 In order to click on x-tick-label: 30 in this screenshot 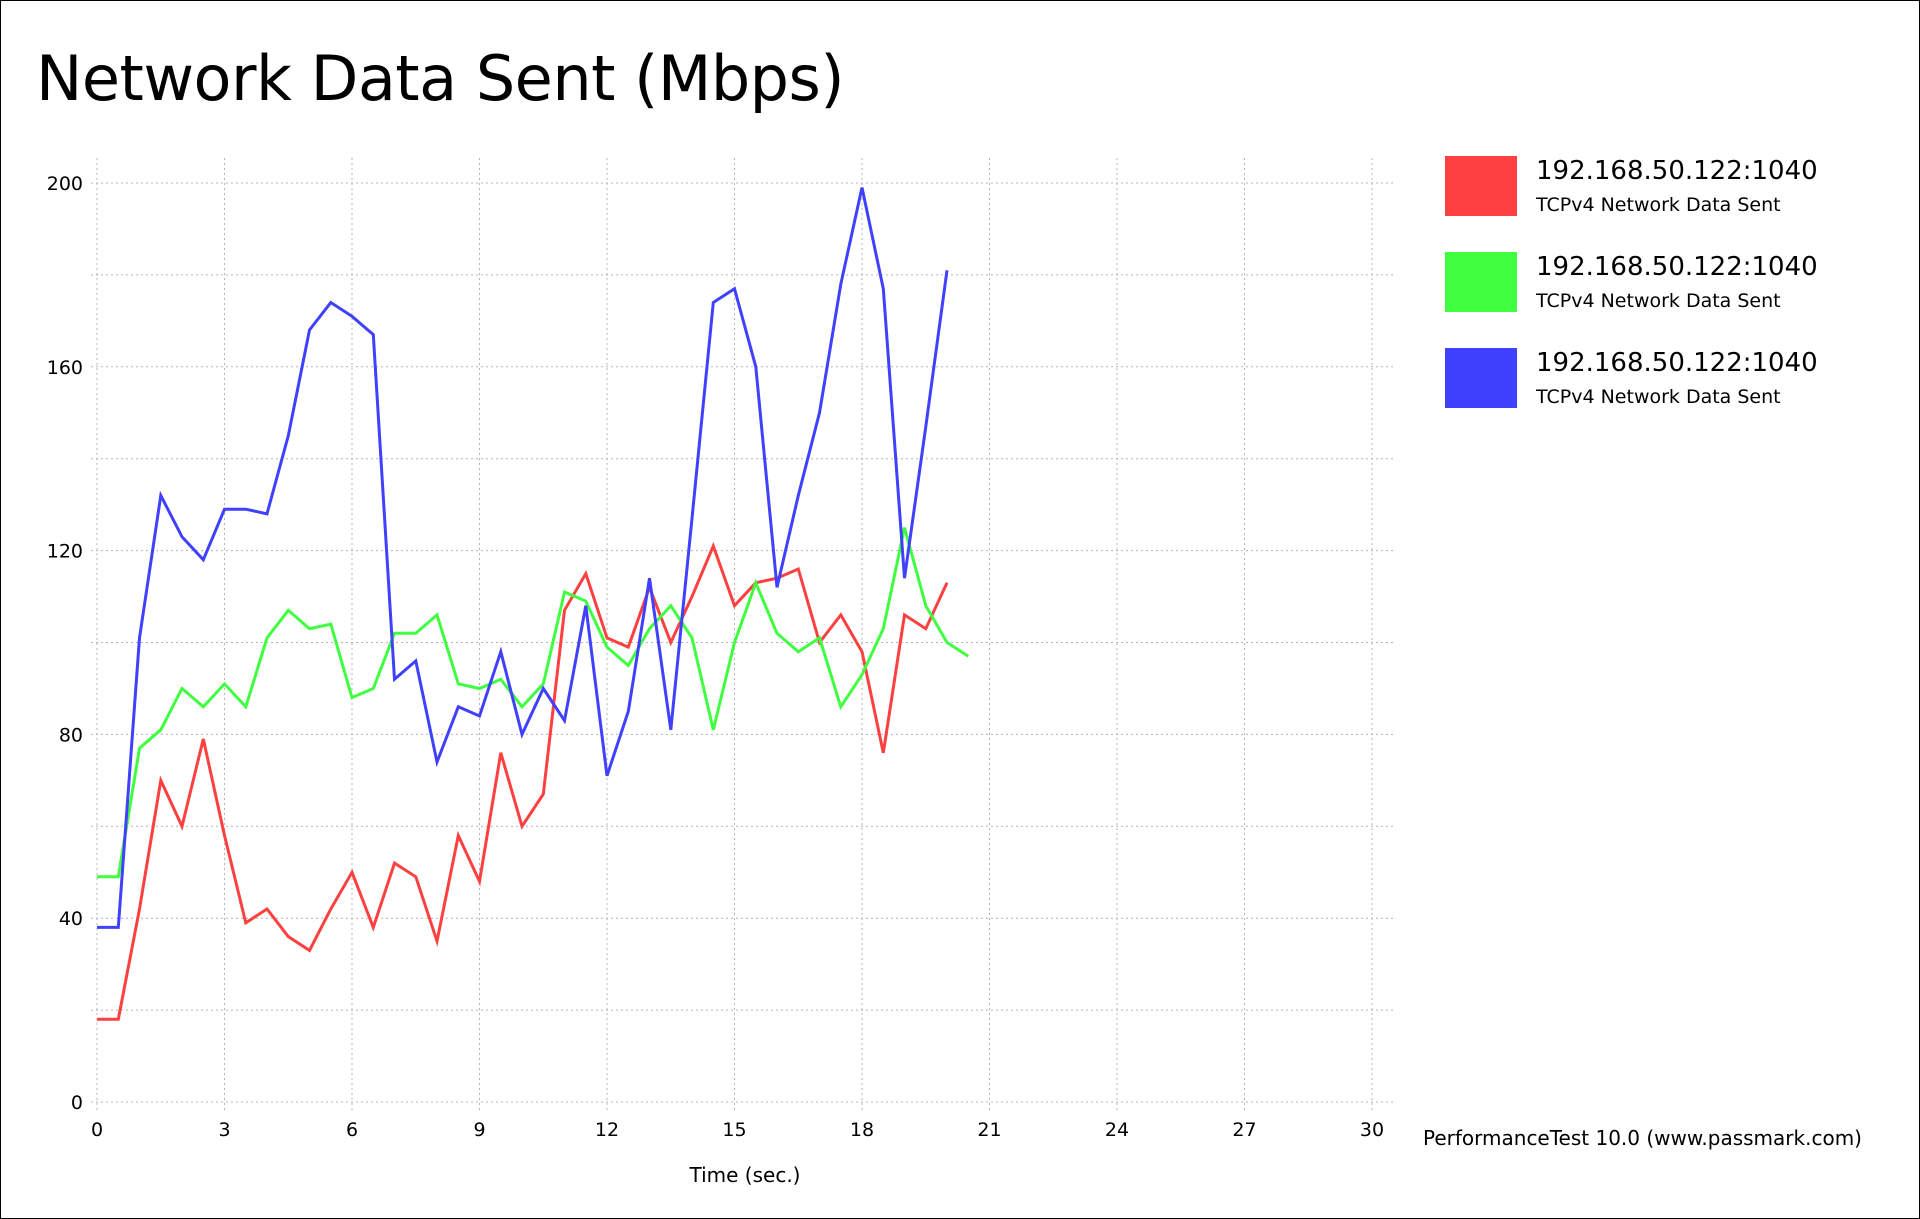, I will do `click(1372, 1130)`.